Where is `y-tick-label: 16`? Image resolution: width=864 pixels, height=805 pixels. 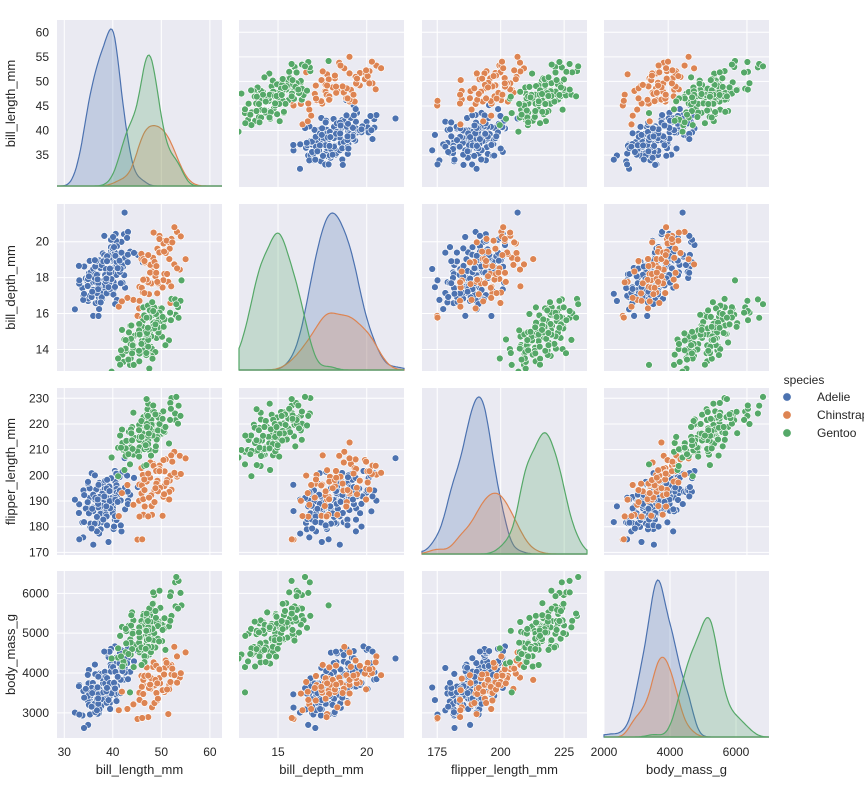
y-tick-label: 16 is located at coordinates (43, 314).